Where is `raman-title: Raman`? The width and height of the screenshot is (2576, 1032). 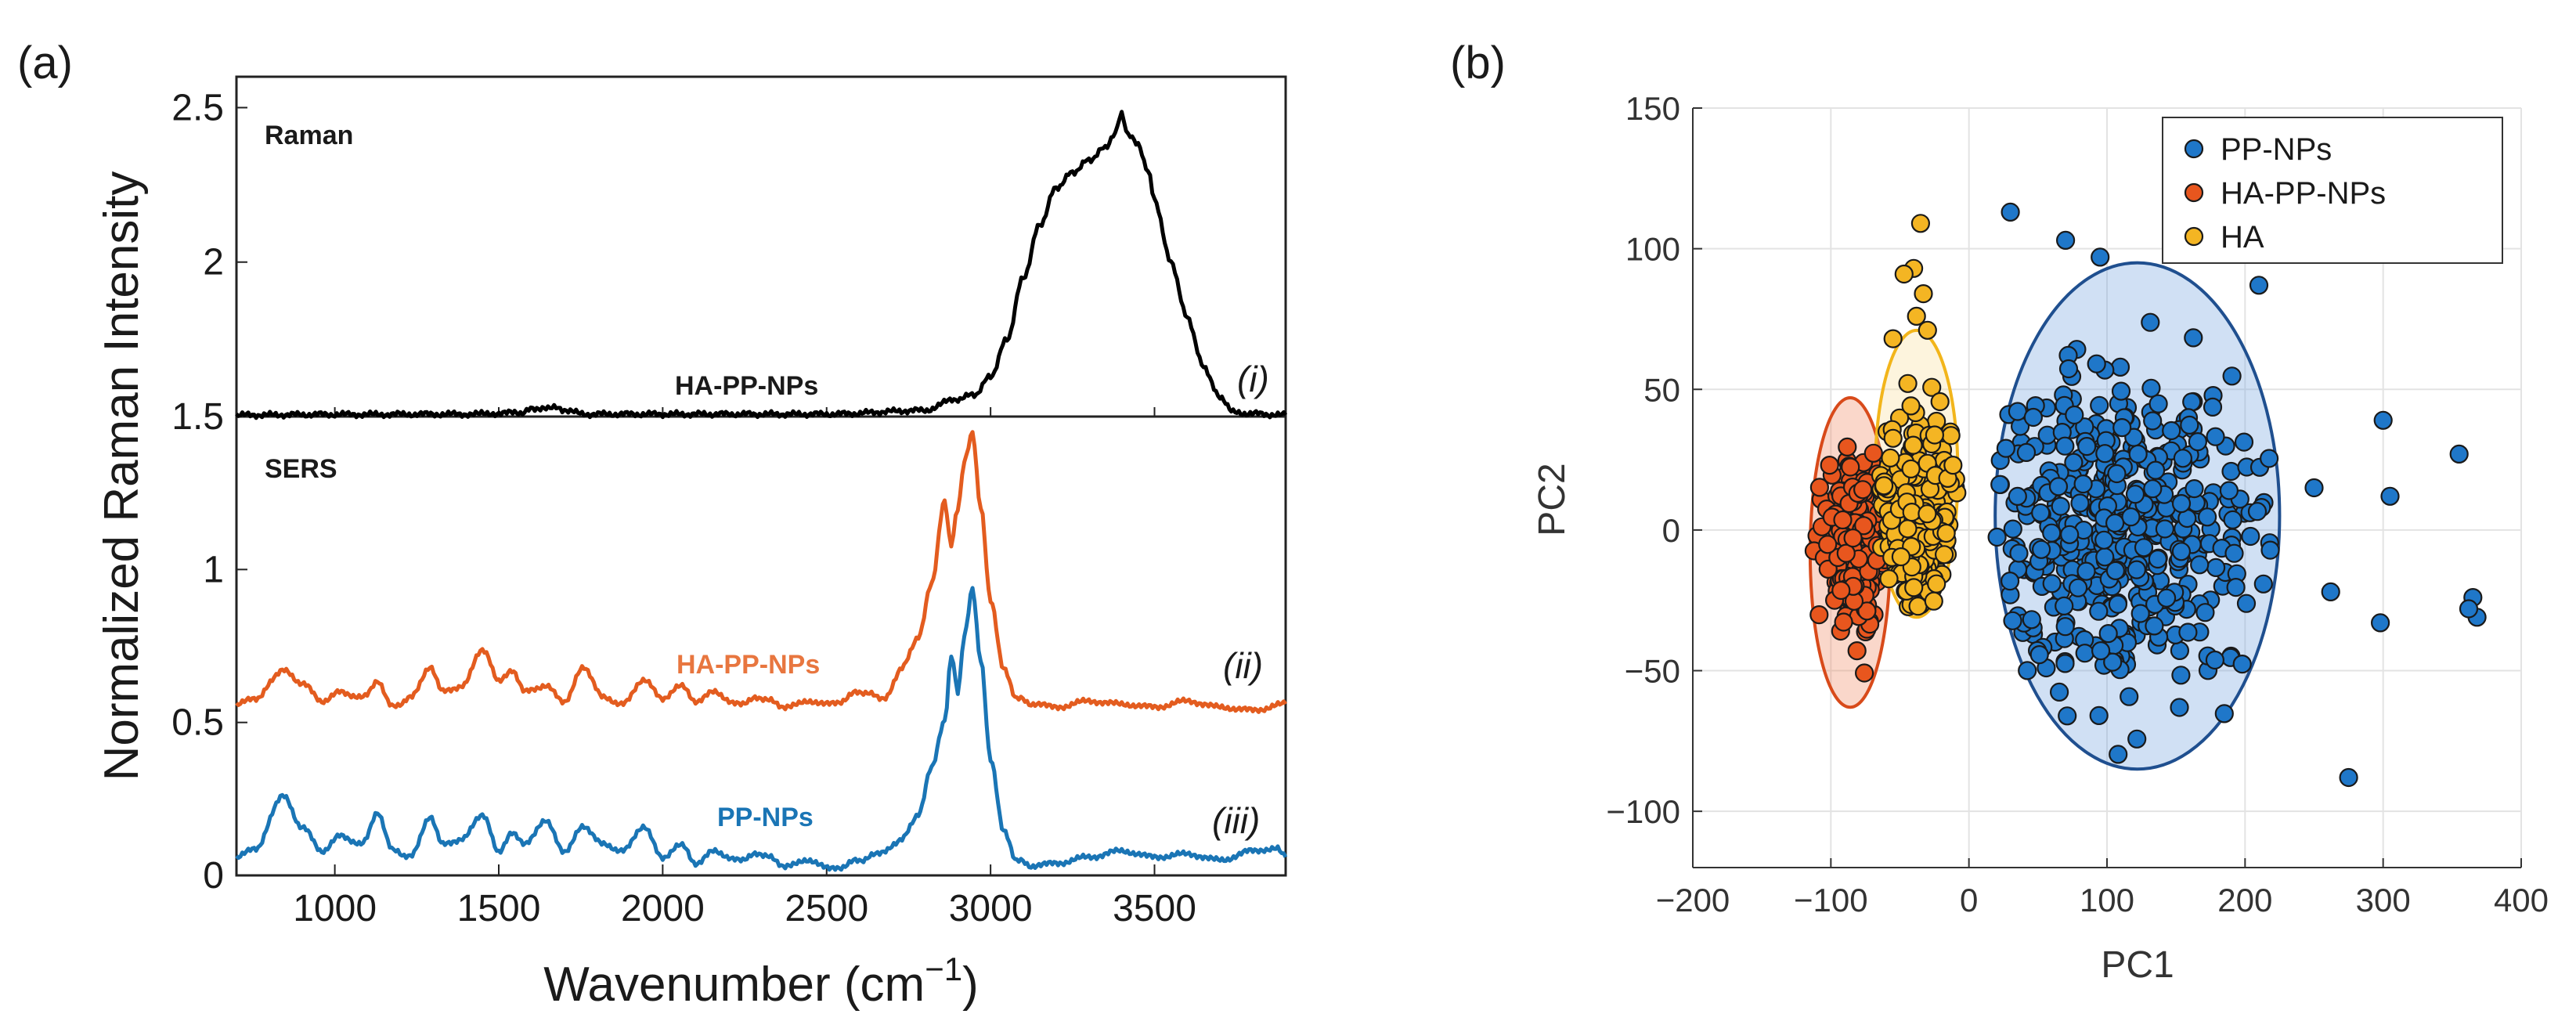 raman-title: Raman is located at coordinates (309, 136).